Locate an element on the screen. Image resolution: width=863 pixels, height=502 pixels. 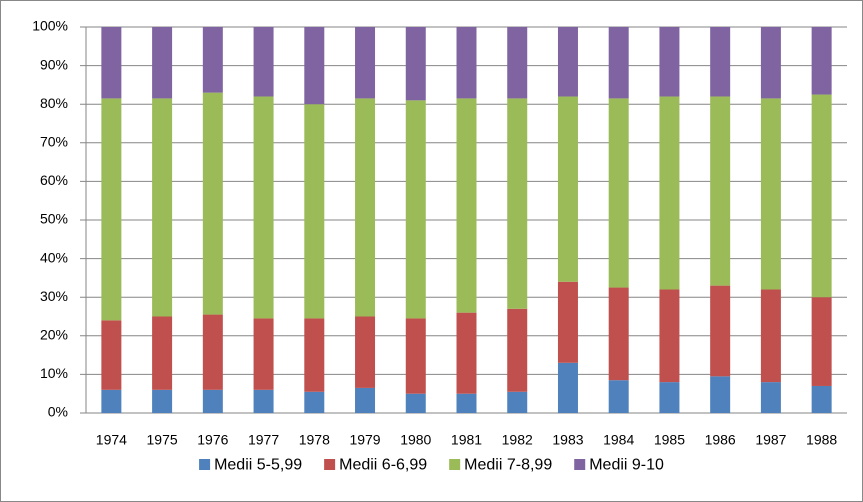
legend-label: Medii 6-6,99 is located at coordinates (383, 465).